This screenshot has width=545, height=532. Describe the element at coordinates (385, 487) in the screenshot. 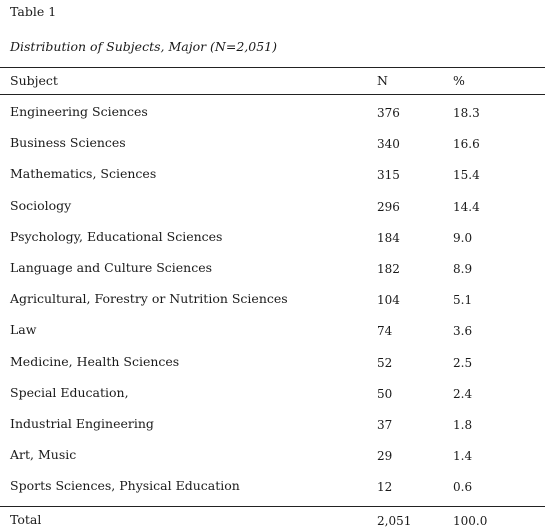

I see `cell-n: 12` at that location.